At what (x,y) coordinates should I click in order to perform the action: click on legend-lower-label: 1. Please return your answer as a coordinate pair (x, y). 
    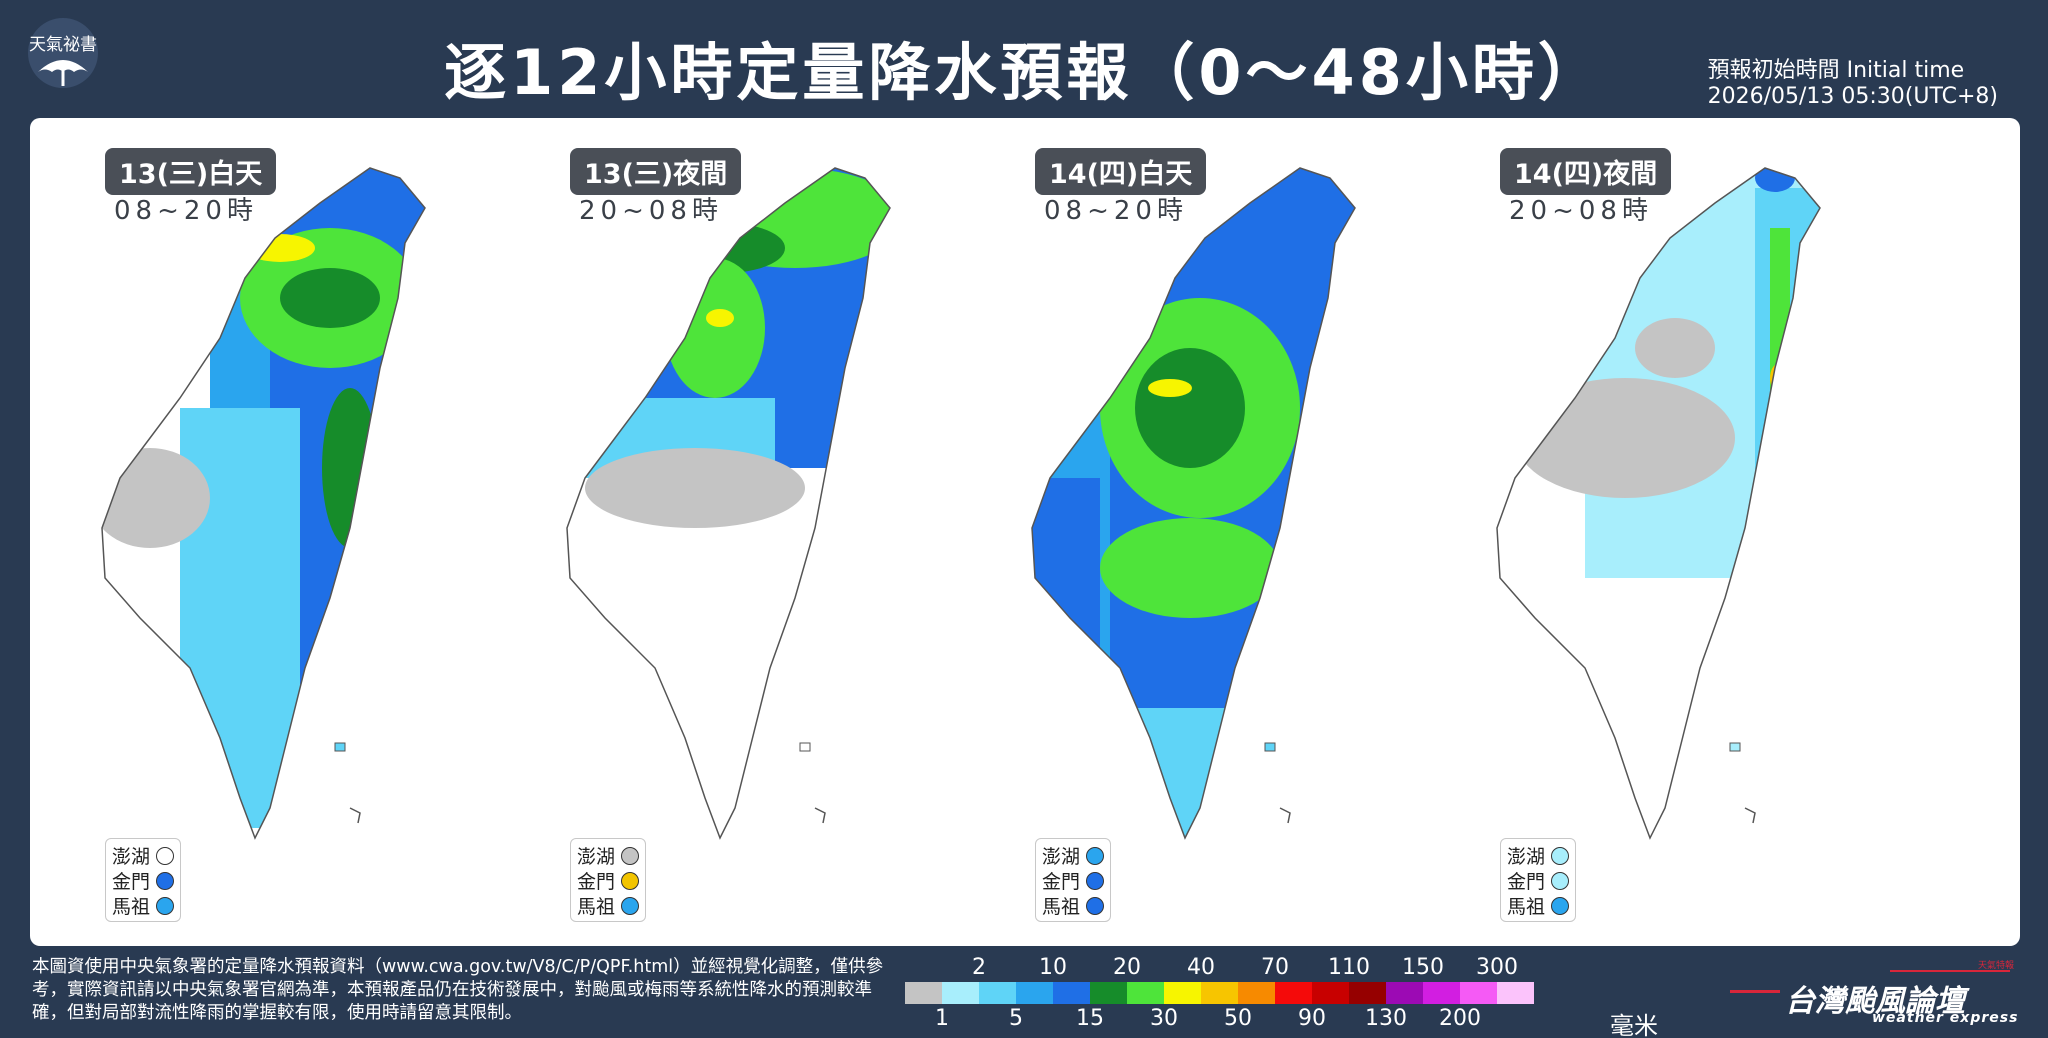
    Looking at the image, I should click on (942, 1018).